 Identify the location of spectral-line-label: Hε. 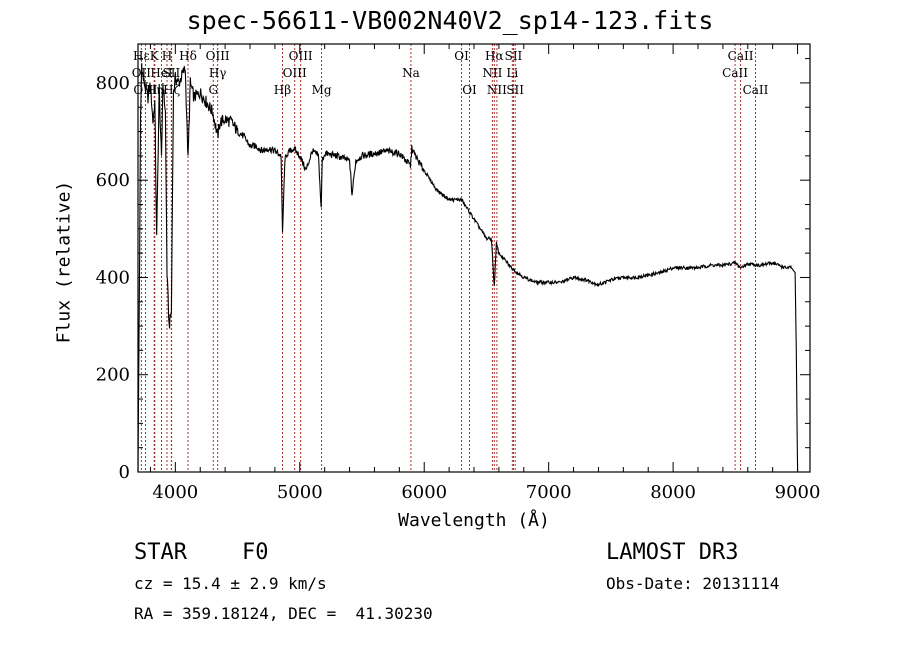
(141, 56).